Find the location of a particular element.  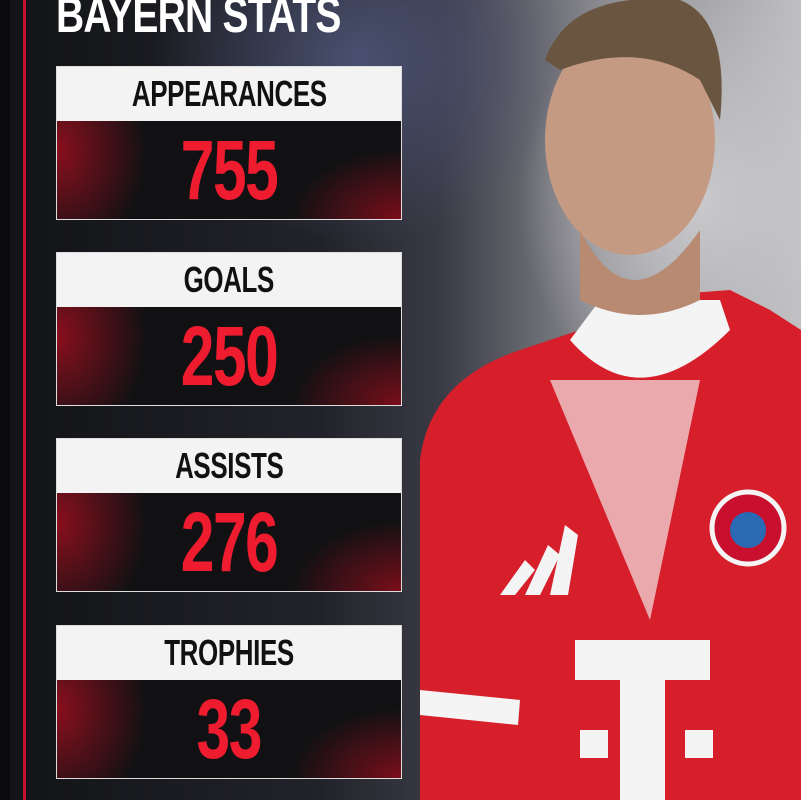

stat-card-trophies: TROPHIES 33 is located at coordinates (229, 702).